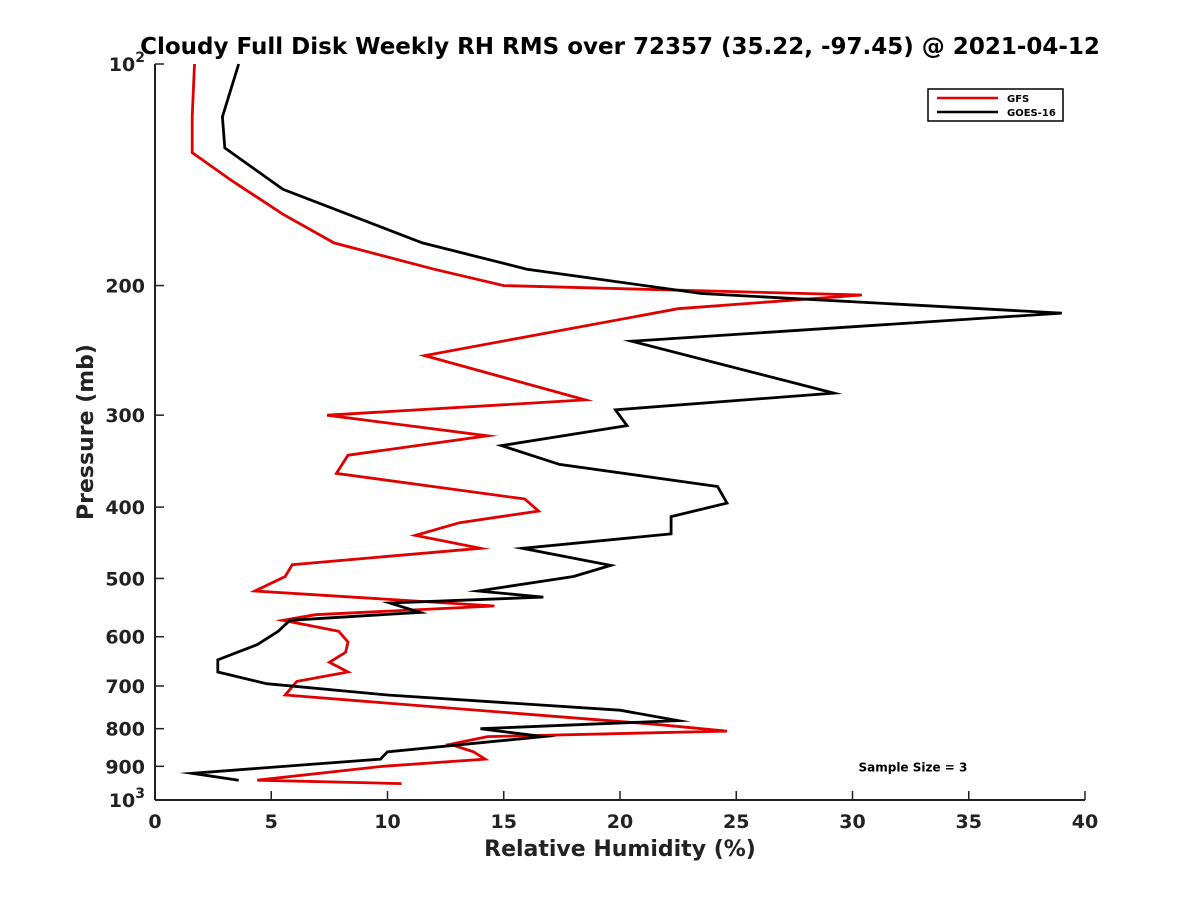 This screenshot has height=900, width=1200. I want to click on y-tick-base: 500, so click(125, 579).